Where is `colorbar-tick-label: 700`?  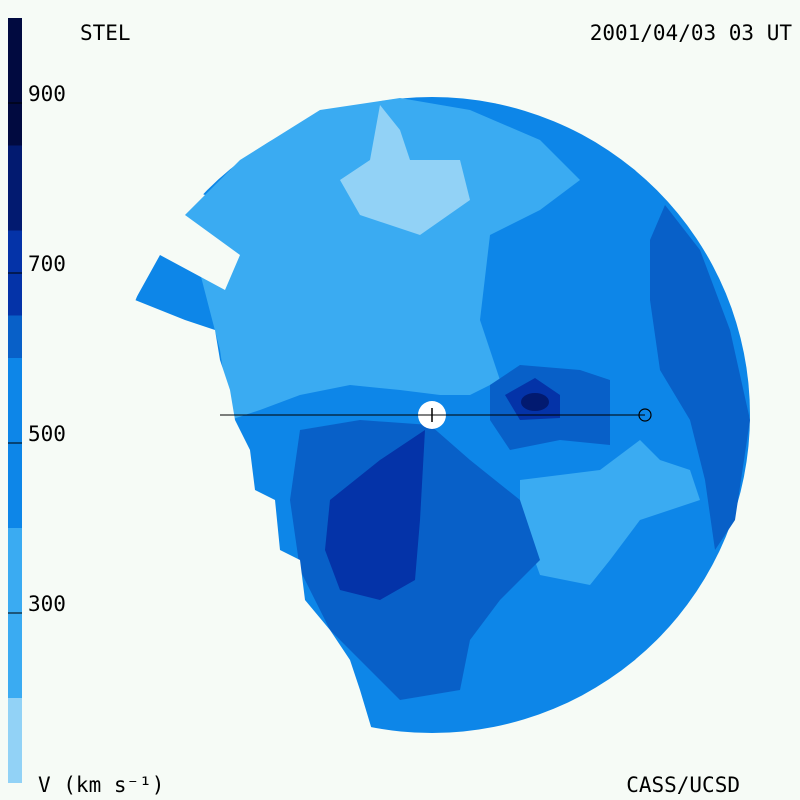 colorbar-tick-label: 700 is located at coordinates (47, 264).